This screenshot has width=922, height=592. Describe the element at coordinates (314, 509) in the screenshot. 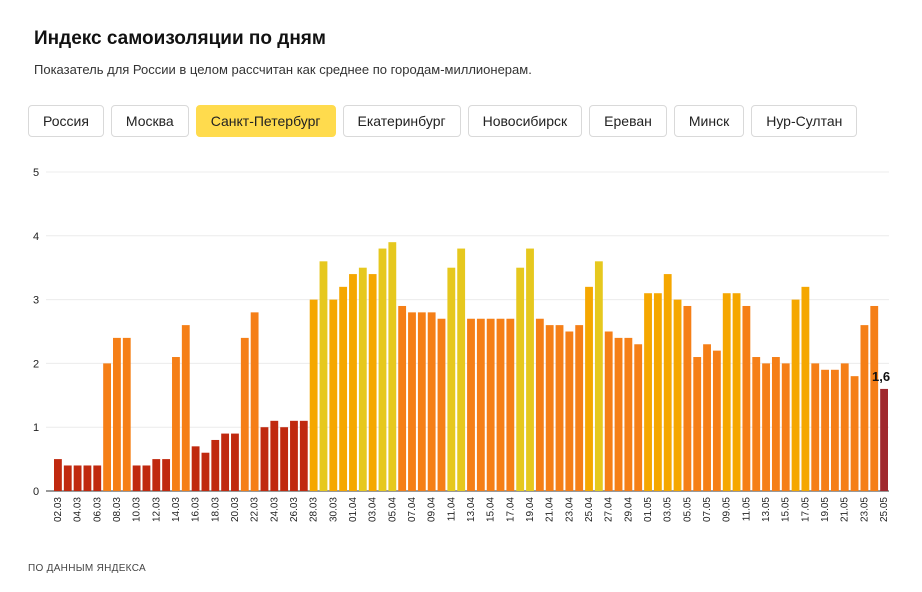

I see `x-tick-label: 28.03` at that location.